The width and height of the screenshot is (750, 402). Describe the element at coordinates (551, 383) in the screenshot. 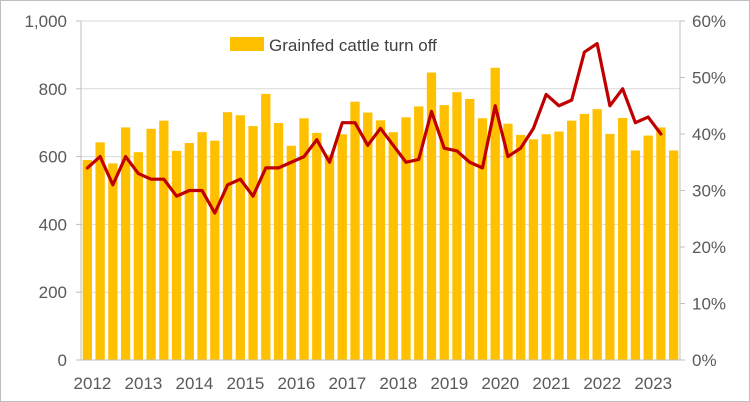

I see `x-tick-label: 2021` at that location.